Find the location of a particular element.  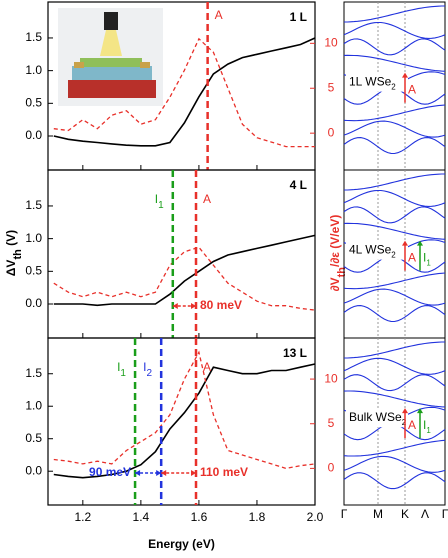

lamp is located at coordinates (111, 21).